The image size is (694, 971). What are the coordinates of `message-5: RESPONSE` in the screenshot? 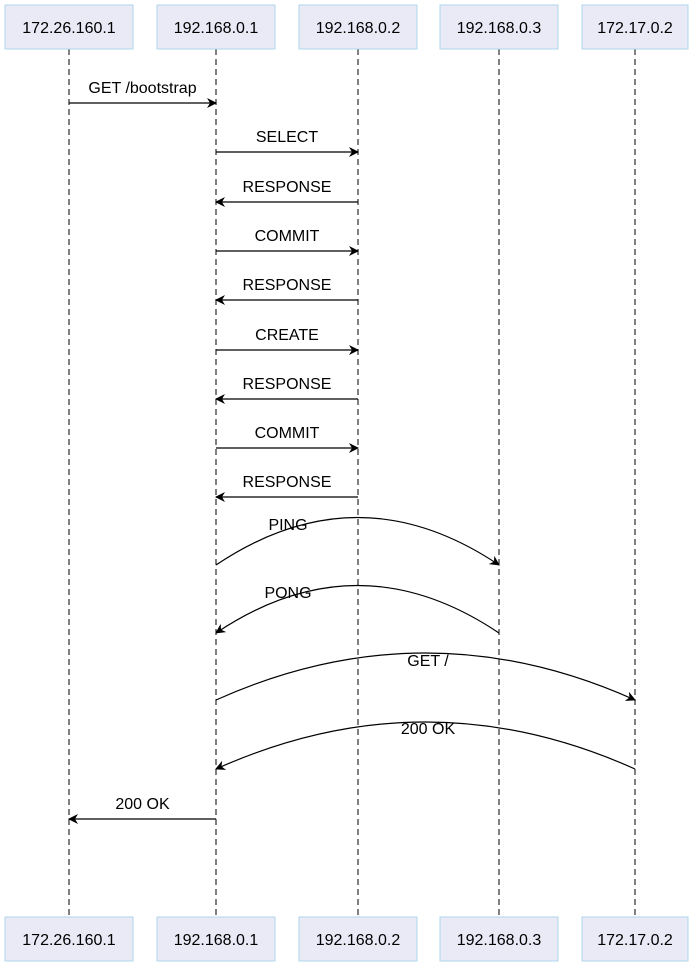 It's located at (286, 291).